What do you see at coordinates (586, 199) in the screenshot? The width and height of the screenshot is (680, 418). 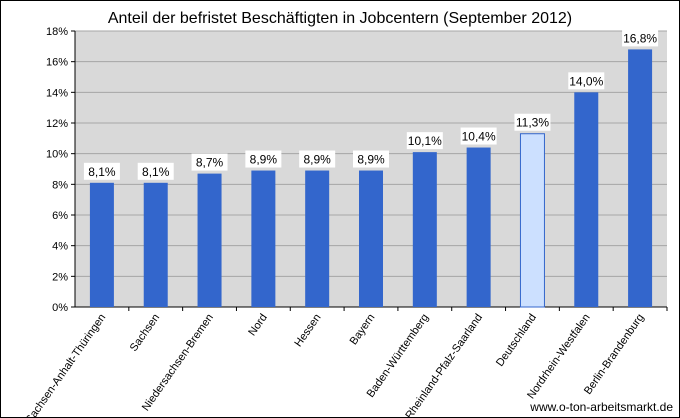 I see `bar-nordrhein-westfalen` at bounding box center [586, 199].